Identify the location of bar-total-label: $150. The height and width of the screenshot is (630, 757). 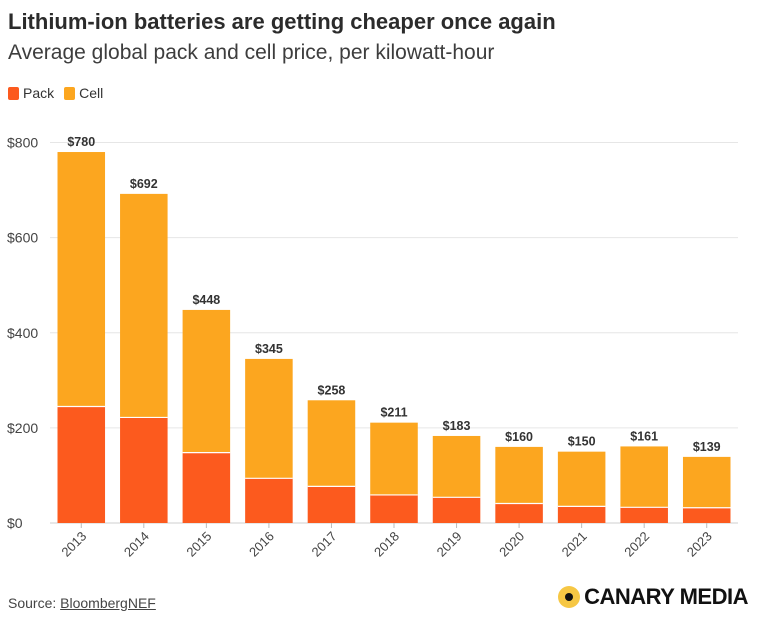
(582, 442).